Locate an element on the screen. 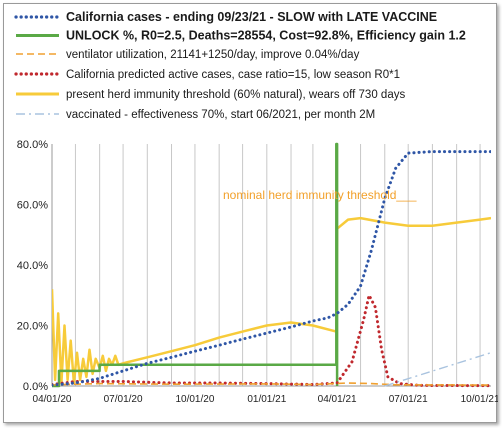 Image resolution: width=502 pixels, height=428 pixels. annotation-nominal-herd-immunity: nominal herd immunity threshold___ is located at coordinates (320, 195).